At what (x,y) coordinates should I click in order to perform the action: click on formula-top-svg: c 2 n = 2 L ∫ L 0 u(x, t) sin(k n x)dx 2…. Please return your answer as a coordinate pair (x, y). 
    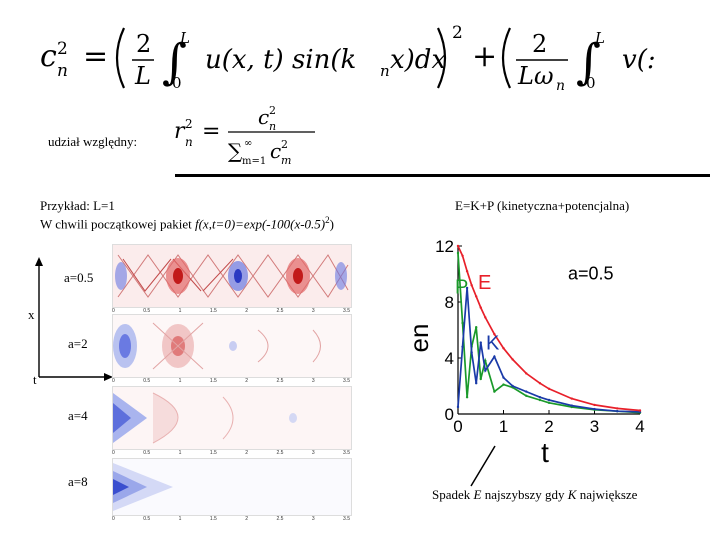
    Looking at the image, I should click on (348, 58).